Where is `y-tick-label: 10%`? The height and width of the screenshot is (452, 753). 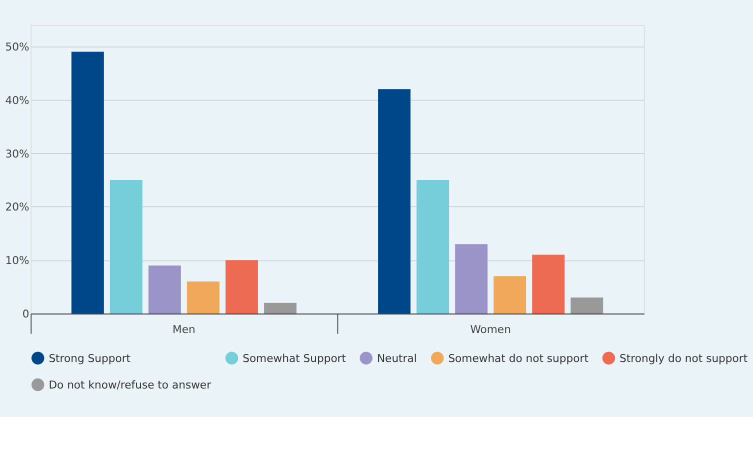 y-tick-label: 10% is located at coordinates (17, 261).